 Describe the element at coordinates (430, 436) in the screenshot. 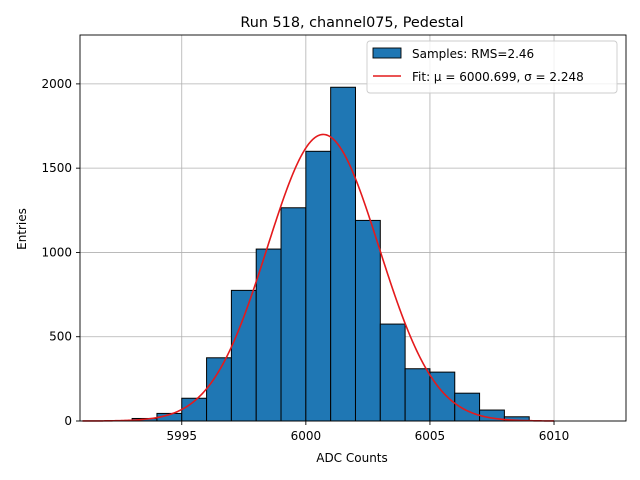

I see `x-tick-label: 6005` at that location.